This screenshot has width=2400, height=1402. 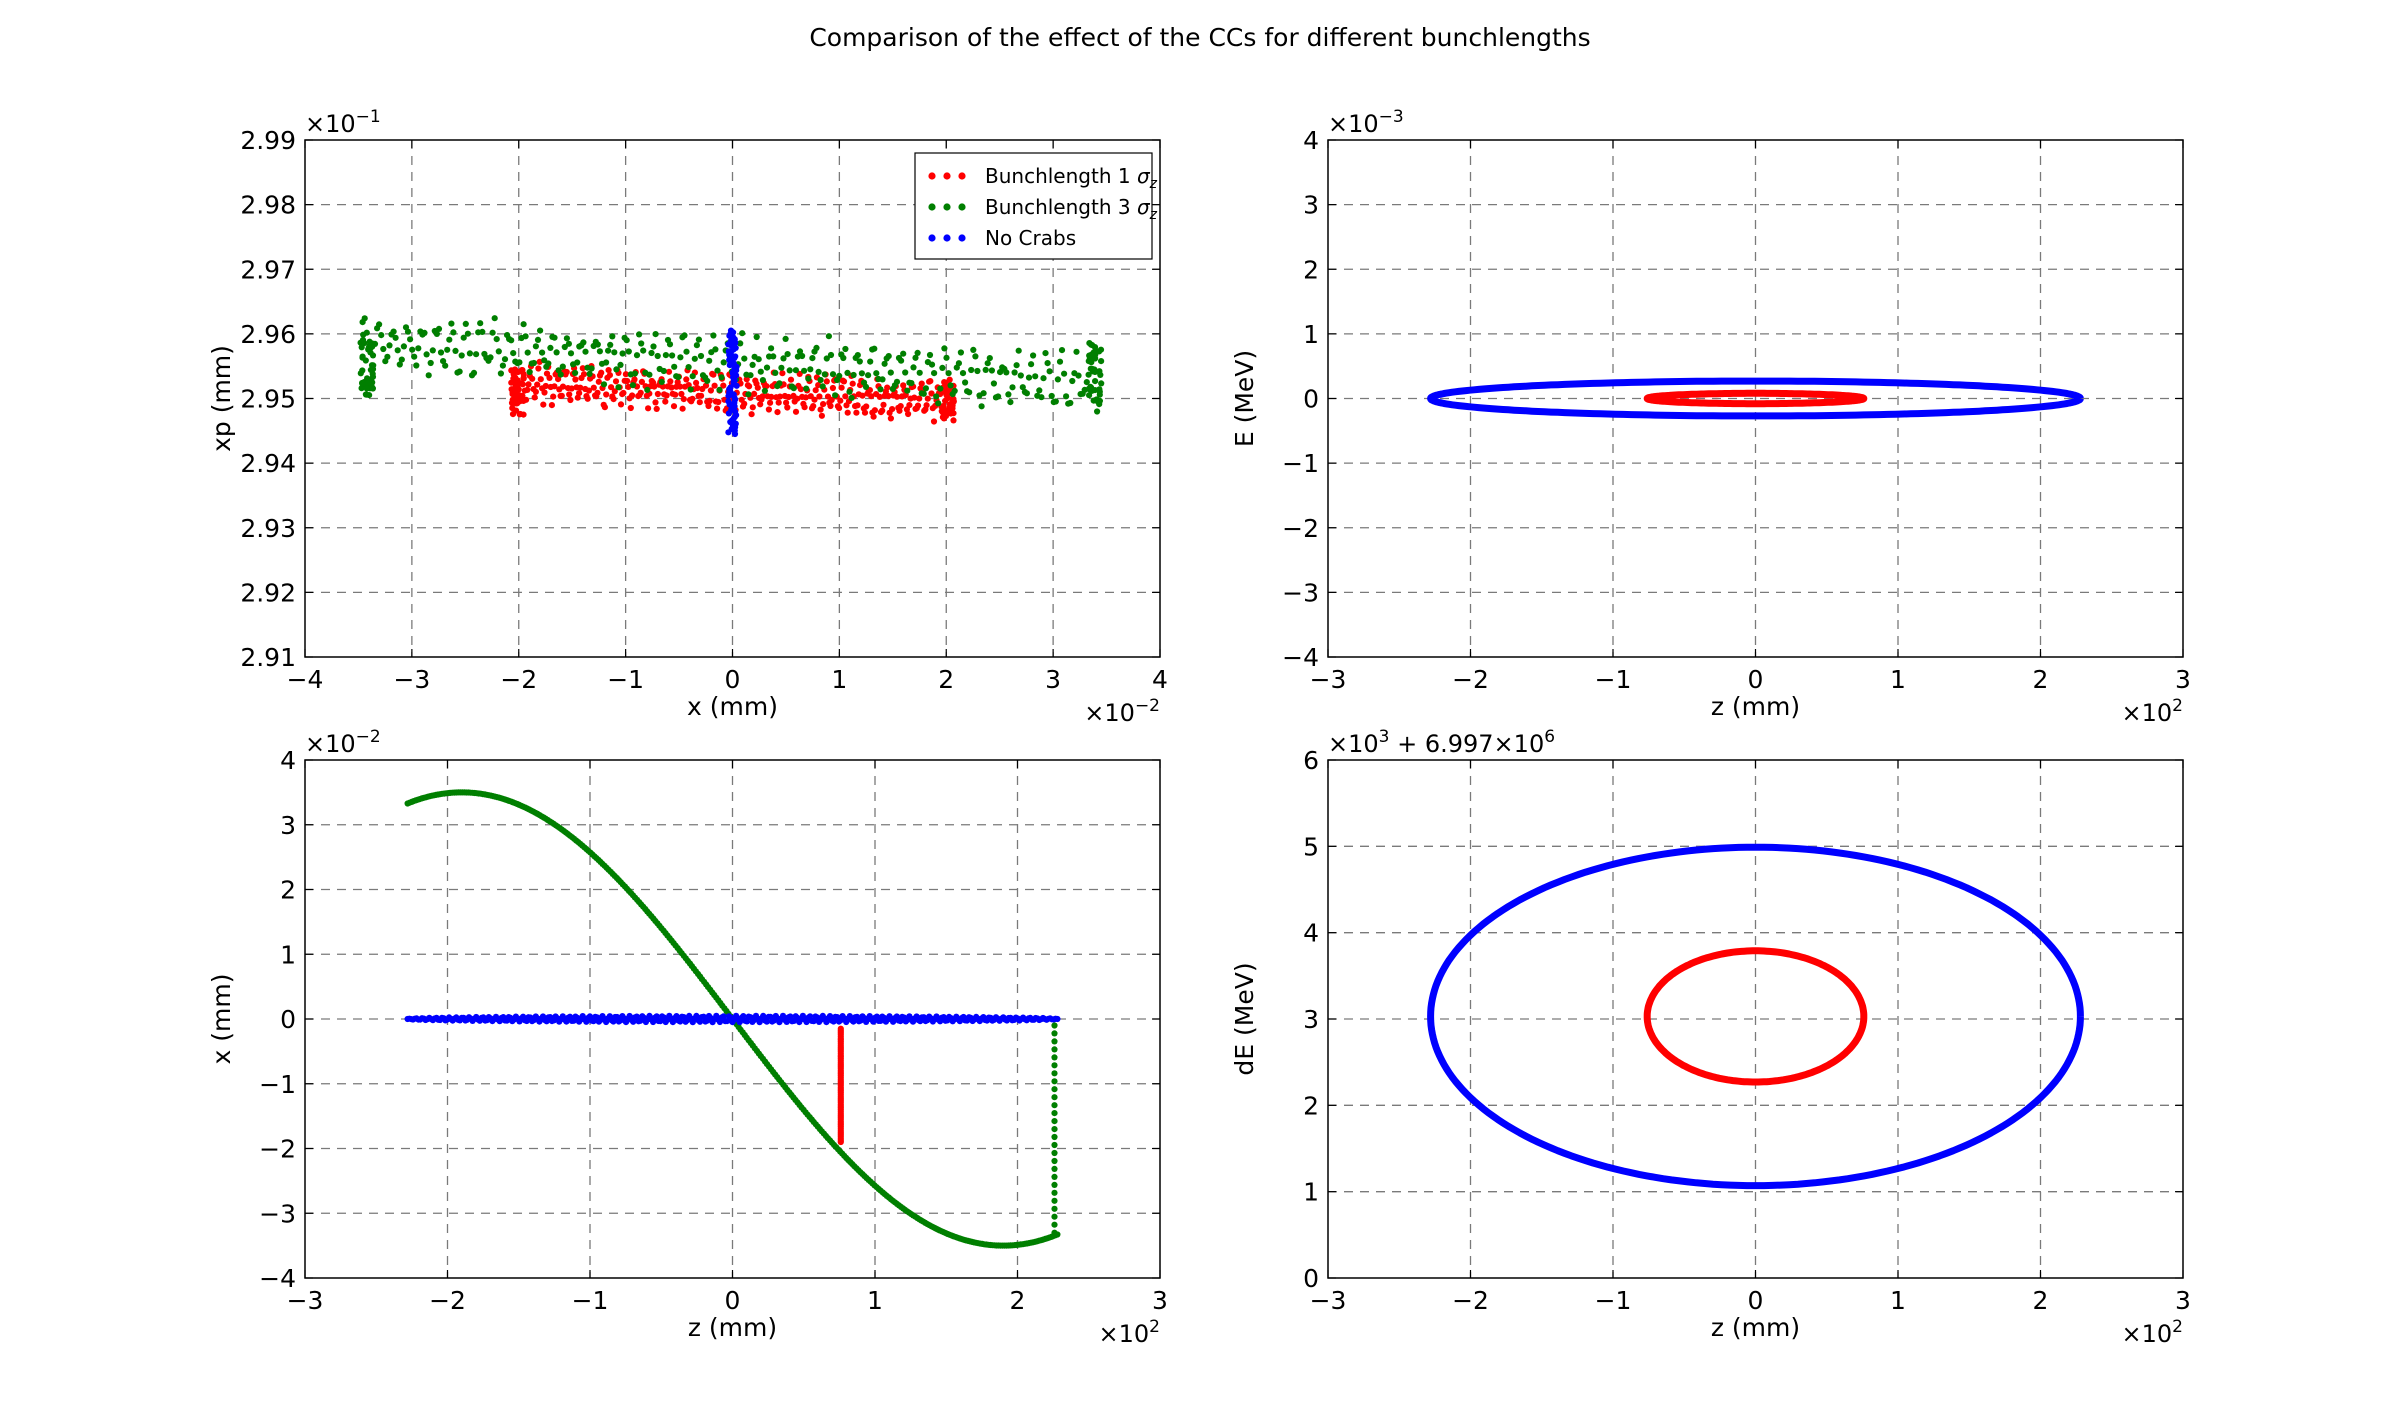 What do you see at coordinates (518, 679) in the screenshot?
I see `x-tick-label: −2` at bounding box center [518, 679].